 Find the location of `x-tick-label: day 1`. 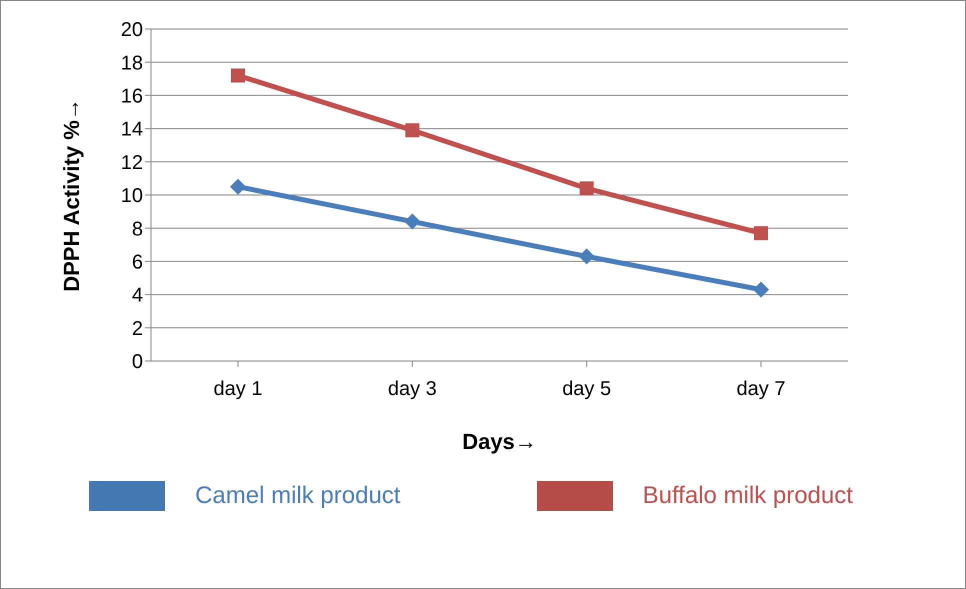

x-tick-label: day 1 is located at coordinates (238, 389).